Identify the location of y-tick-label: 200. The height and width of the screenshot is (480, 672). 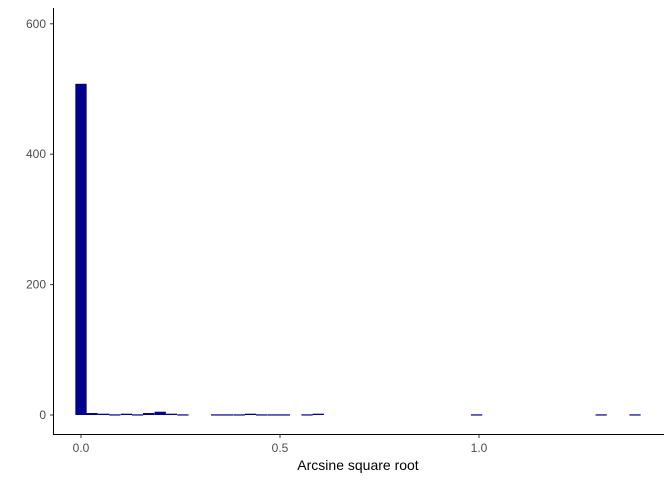
(36, 285).